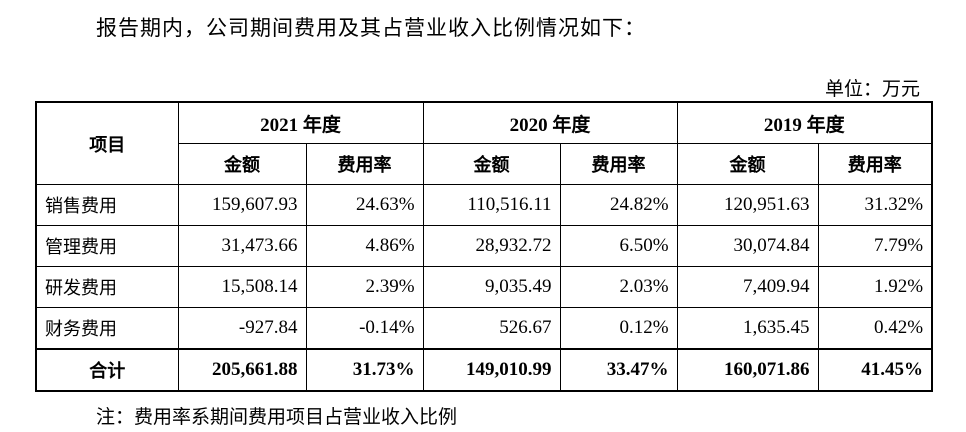  What do you see at coordinates (747, 328) in the screenshot?
I see `cell-amount: 1,635.45` at bounding box center [747, 328].